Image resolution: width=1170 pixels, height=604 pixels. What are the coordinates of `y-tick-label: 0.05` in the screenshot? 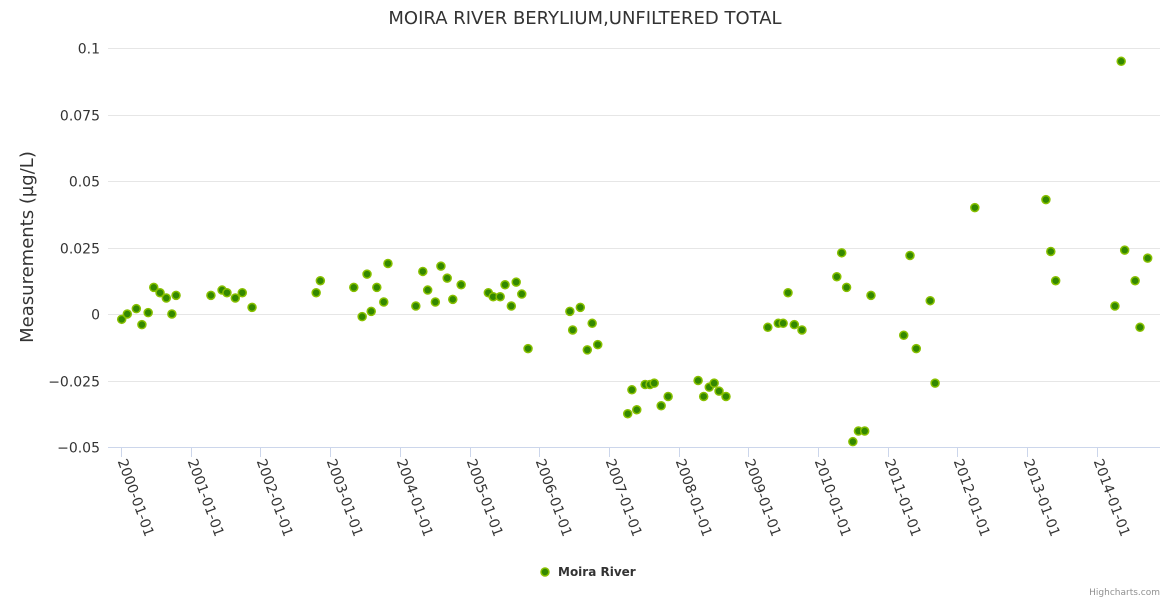 It's located at (84, 183).